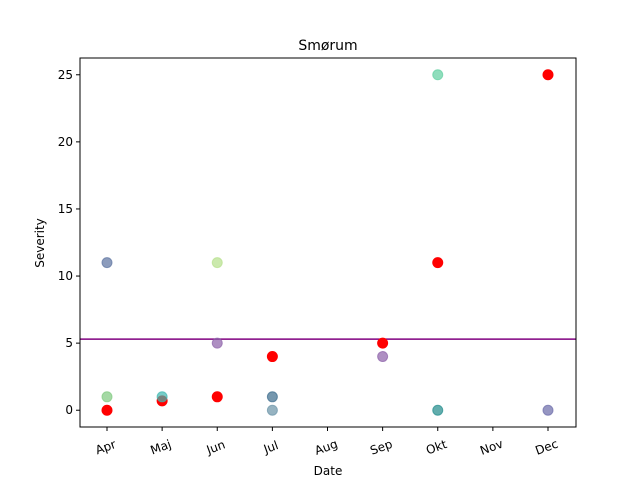 This screenshot has width=640, height=480. I want to click on y-tick-label: 15, so click(65, 209).